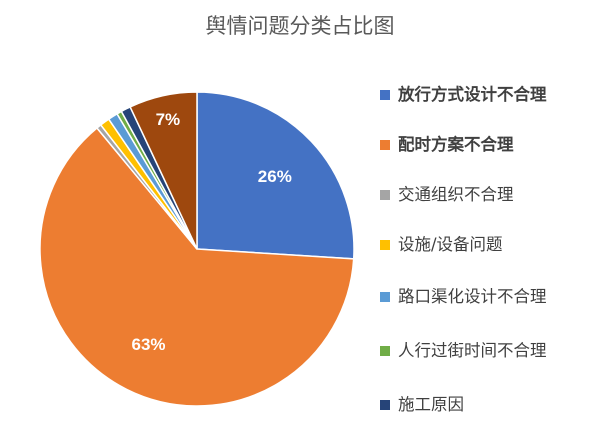 This screenshot has height=448, width=600. I want to click on legend-label: 人行过街时间不合理, so click(472, 350).